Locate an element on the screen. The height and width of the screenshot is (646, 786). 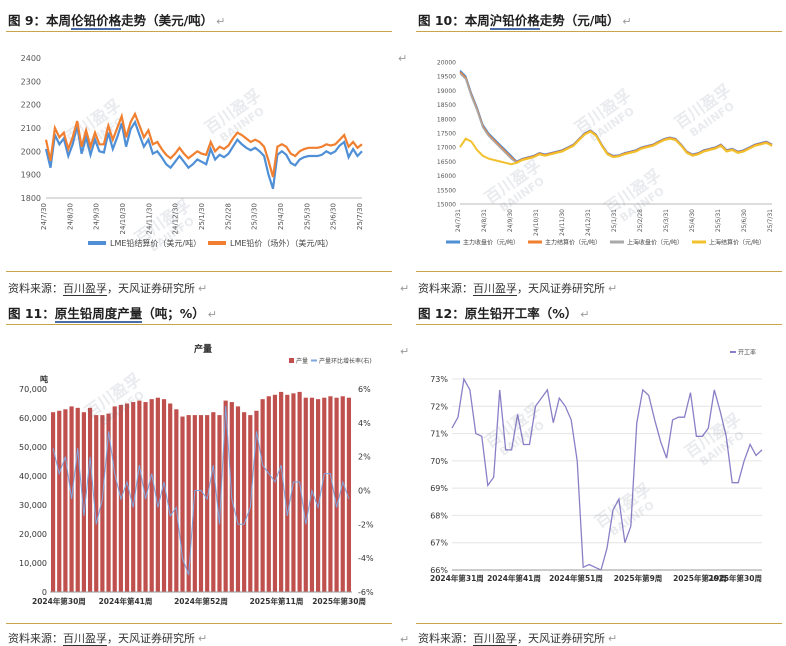
series-line-sh-settle is located at coordinates (616, 148).